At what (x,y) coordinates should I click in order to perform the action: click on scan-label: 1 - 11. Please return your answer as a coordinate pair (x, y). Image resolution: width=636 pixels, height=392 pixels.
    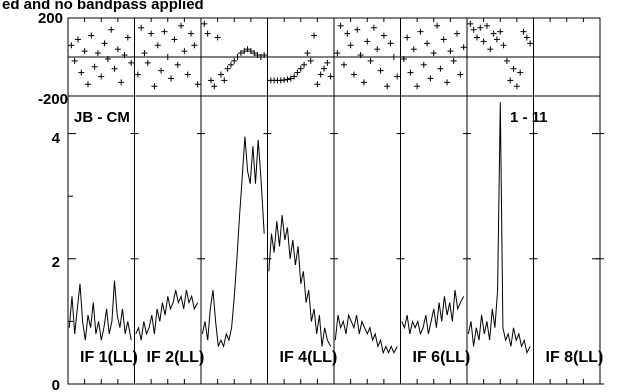
    Looking at the image, I should click on (529, 117).